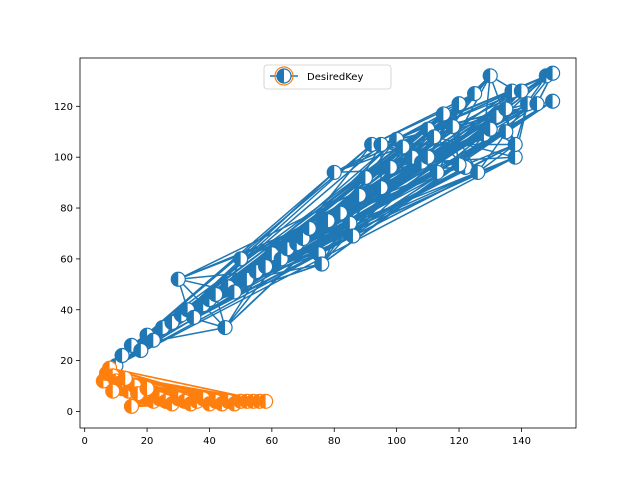 The width and height of the screenshot is (640, 480). What do you see at coordinates (396, 441) in the screenshot?
I see `x-tick-label: 100` at bounding box center [396, 441].